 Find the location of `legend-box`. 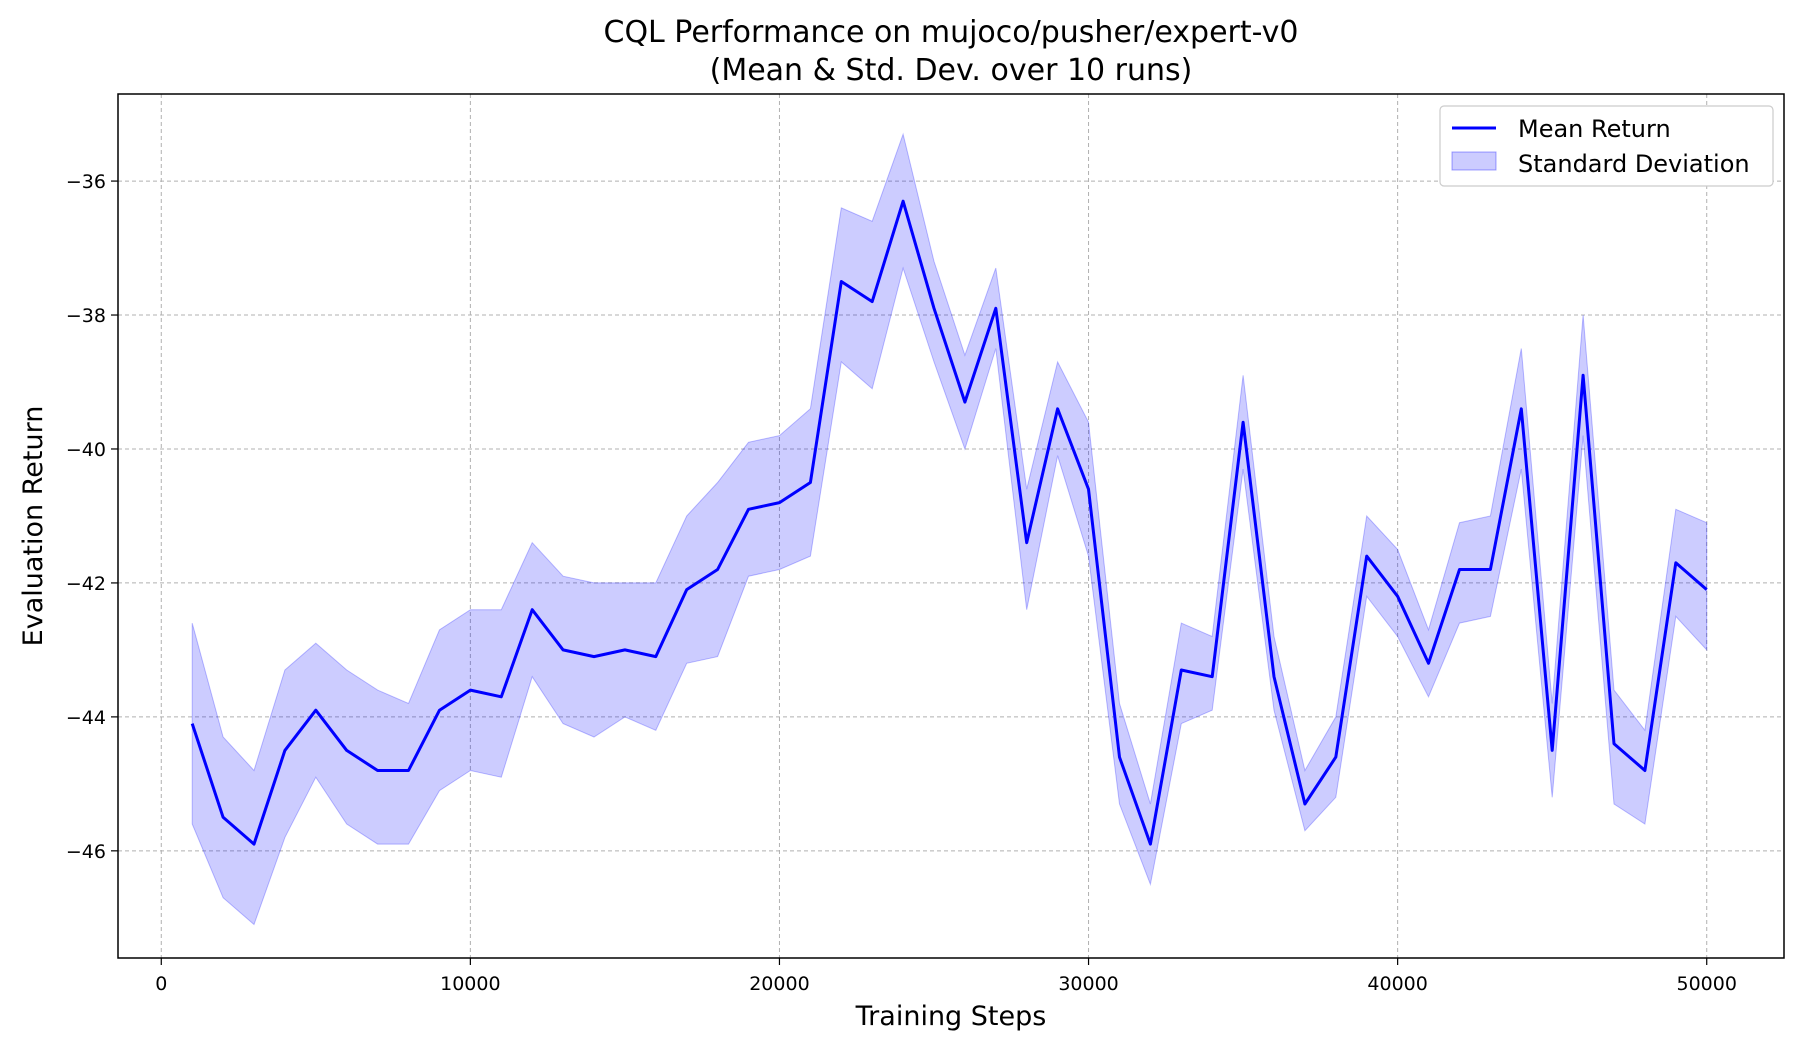

legend-box is located at coordinates (1606, 146).